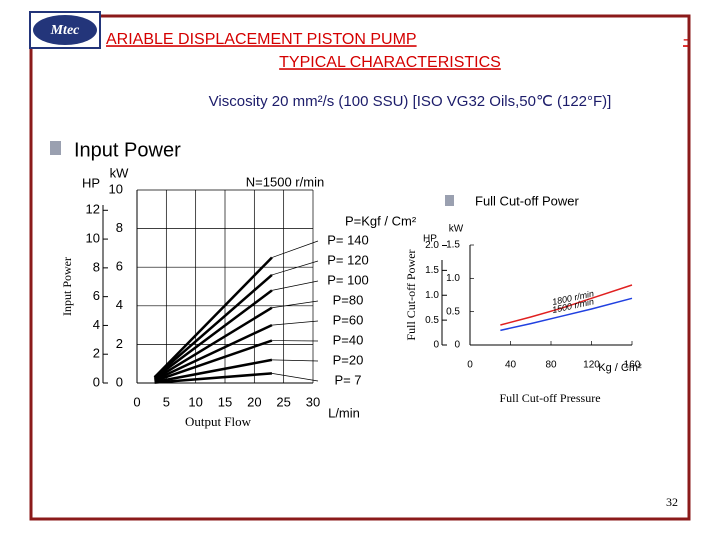 The width and height of the screenshot is (720, 540). What do you see at coordinates (453, 278) in the screenshot?
I see `y-tick-label: 1.0` at bounding box center [453, 278].